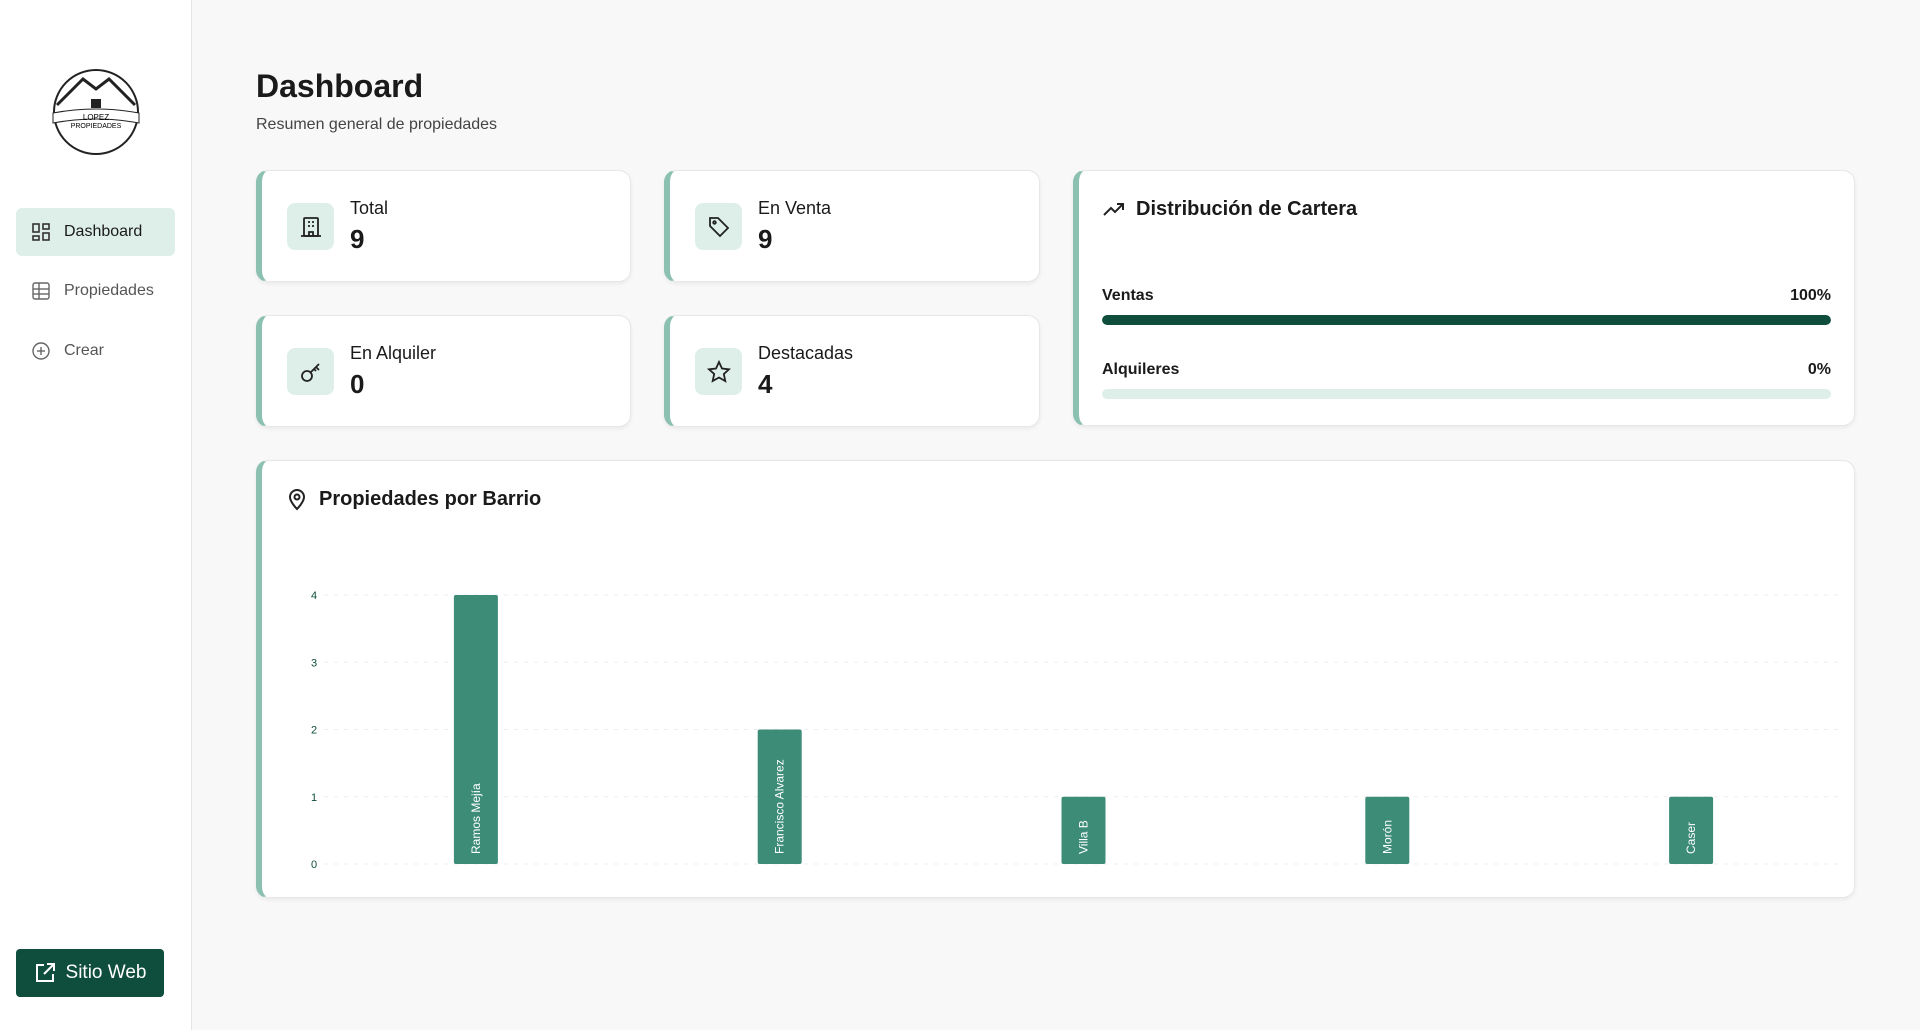  Describe the element at coordinates (795, 208) in the screenshot. I see `stat-label: En Venta` at that location.